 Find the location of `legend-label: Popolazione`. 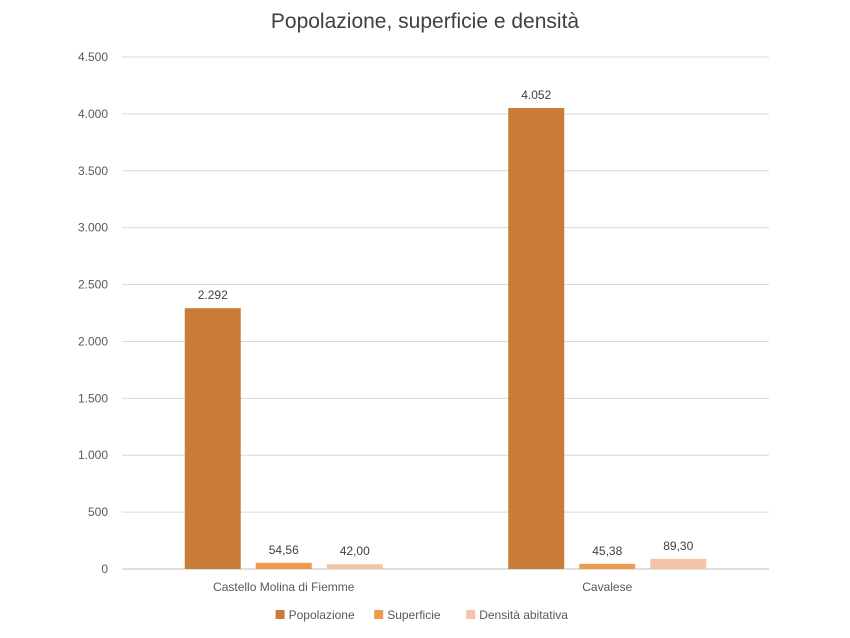

legend-label: Popolazione is located at coordinates (322, 615).